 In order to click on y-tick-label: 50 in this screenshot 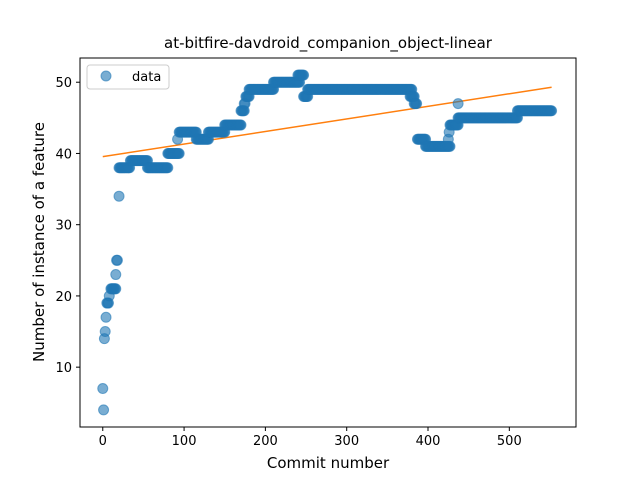, I will do `click(63, 83)`.